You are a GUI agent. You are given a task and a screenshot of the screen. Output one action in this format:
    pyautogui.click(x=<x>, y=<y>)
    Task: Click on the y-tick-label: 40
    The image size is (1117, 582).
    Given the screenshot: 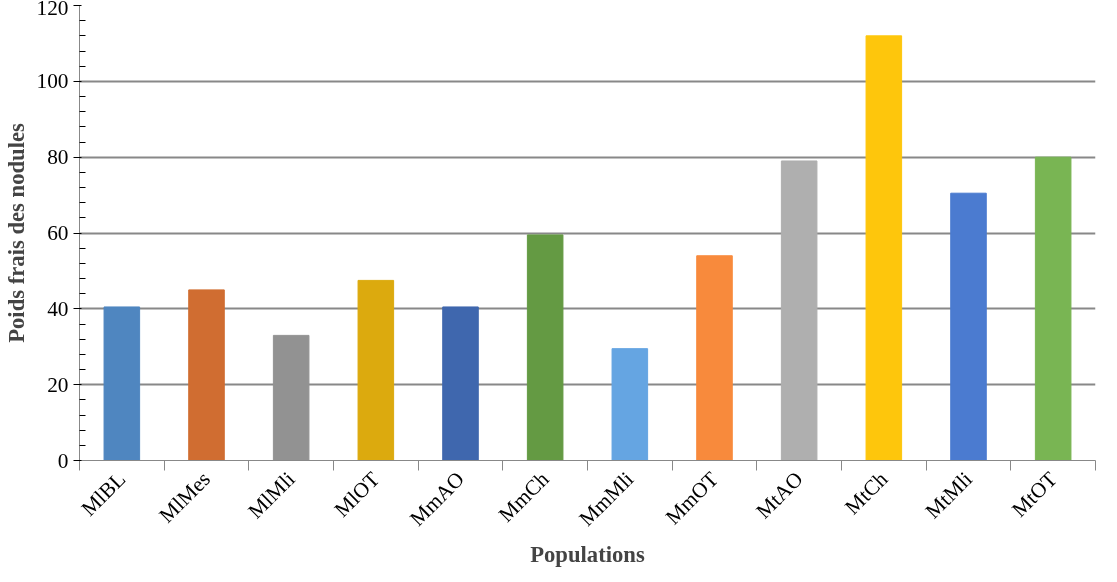 What is the action you would take?
    pyautogui.click(x=58, y=308)
    